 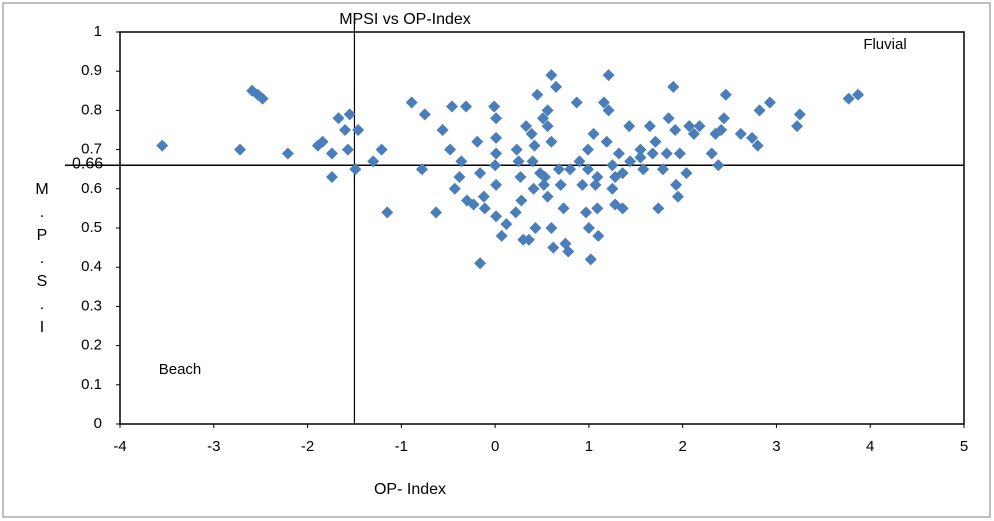 I want to click on y-tick-label: 0.6, so click(x=91, y=188).